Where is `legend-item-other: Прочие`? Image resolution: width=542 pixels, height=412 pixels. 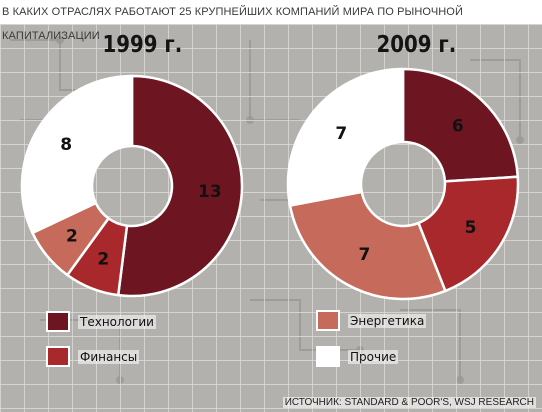 legend-item-other: Прочие is located at coordinates (357, 356).